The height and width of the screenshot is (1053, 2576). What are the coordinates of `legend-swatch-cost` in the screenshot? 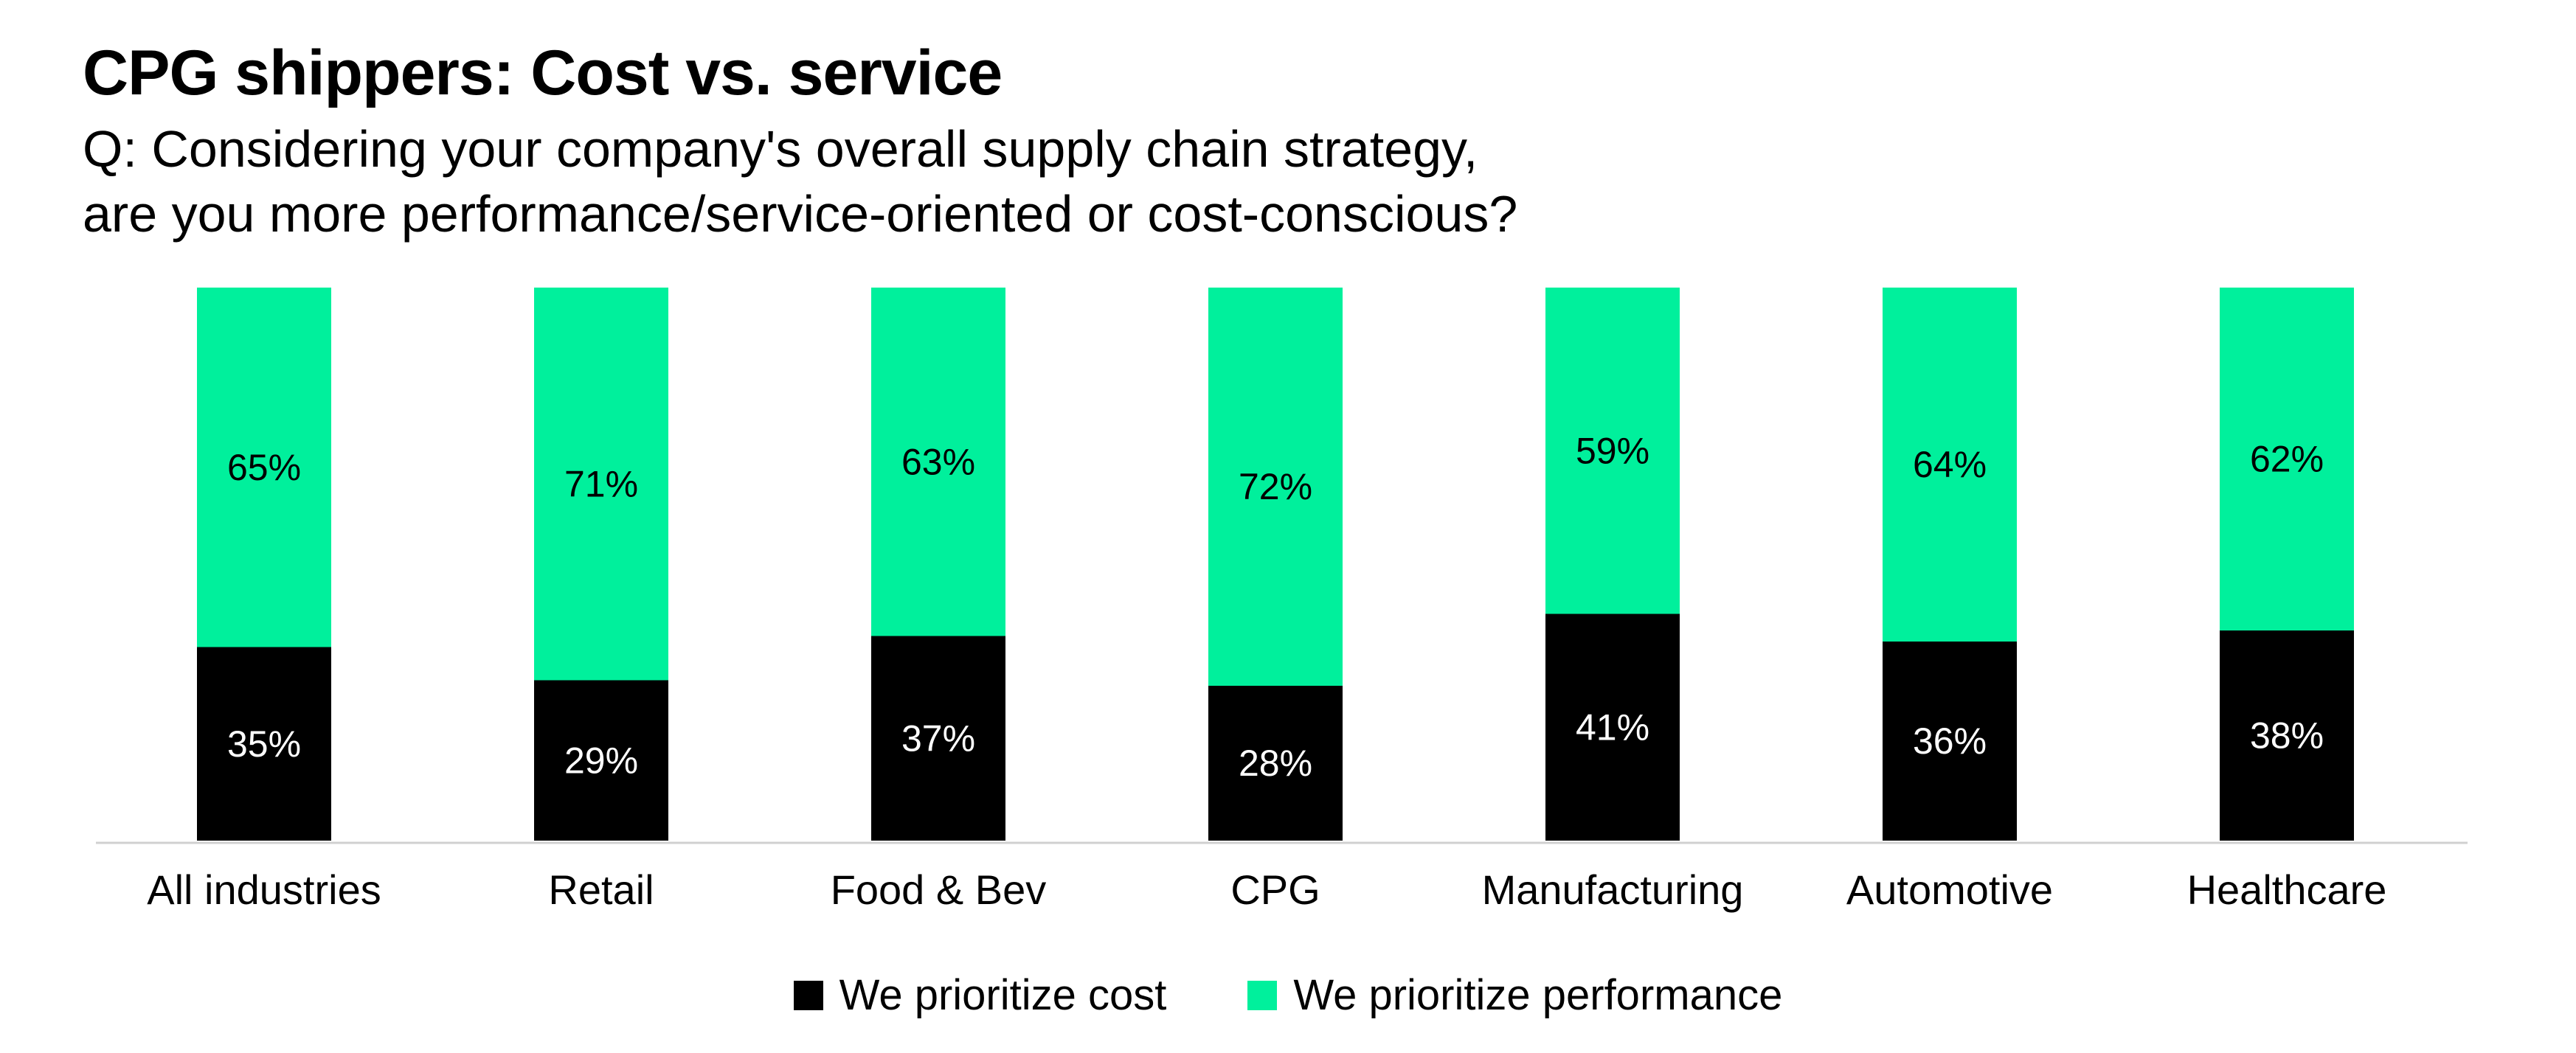 It's located at (808, 995).